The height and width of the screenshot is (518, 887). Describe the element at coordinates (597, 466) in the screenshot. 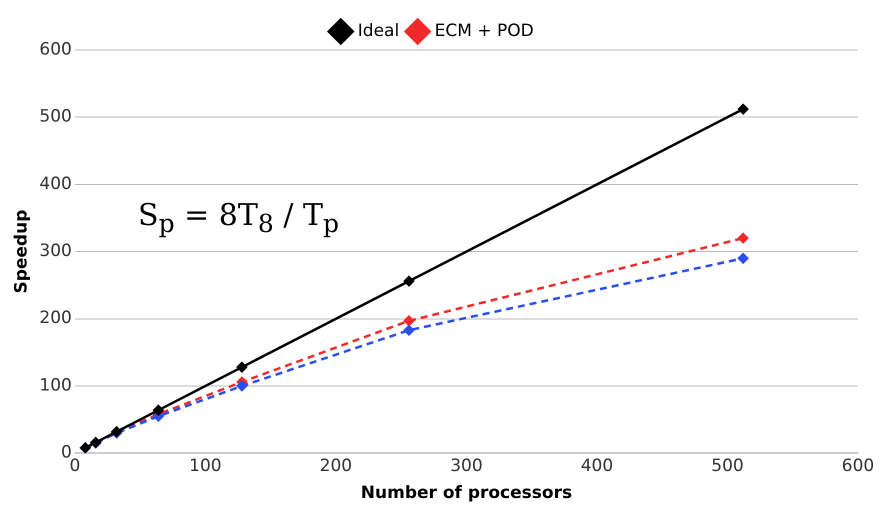

I see `x-tick-label: 400` at that location.